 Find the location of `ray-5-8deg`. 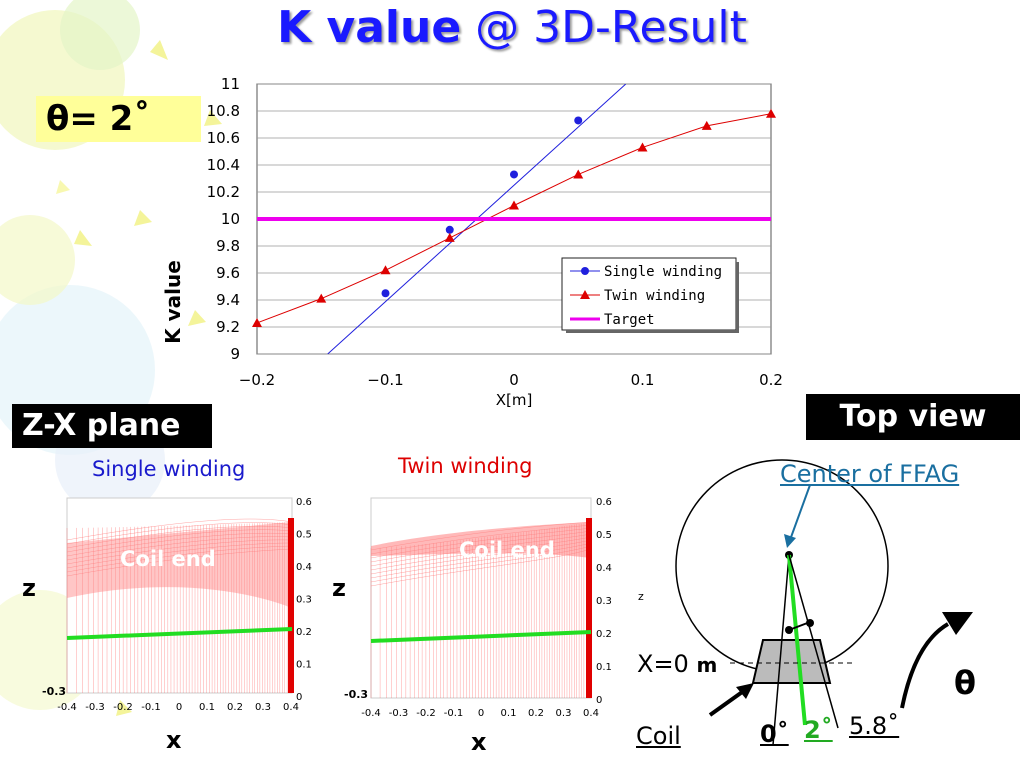

ray-5-8deg is located at coordinates (813, 641).